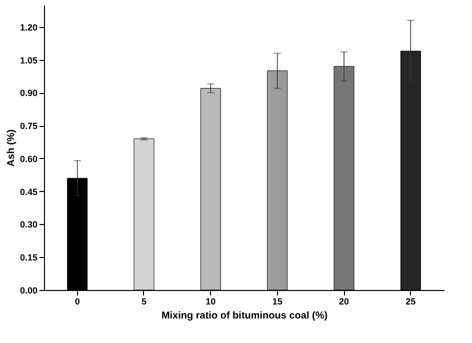  What do you see at coordinates (11, 148) in the screenshot?
I see `y-axis-title: Ash (%)` at bounding box center [11, 148].